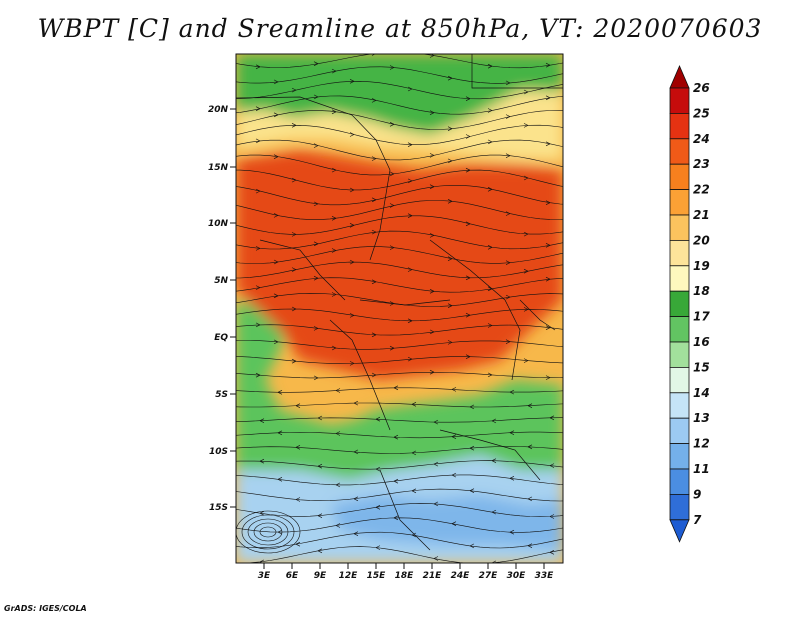  Describe the element at coordinates (45, 608) in the screenshot. I see `grads-credit: GrADS: IGES/COLA` at that location.